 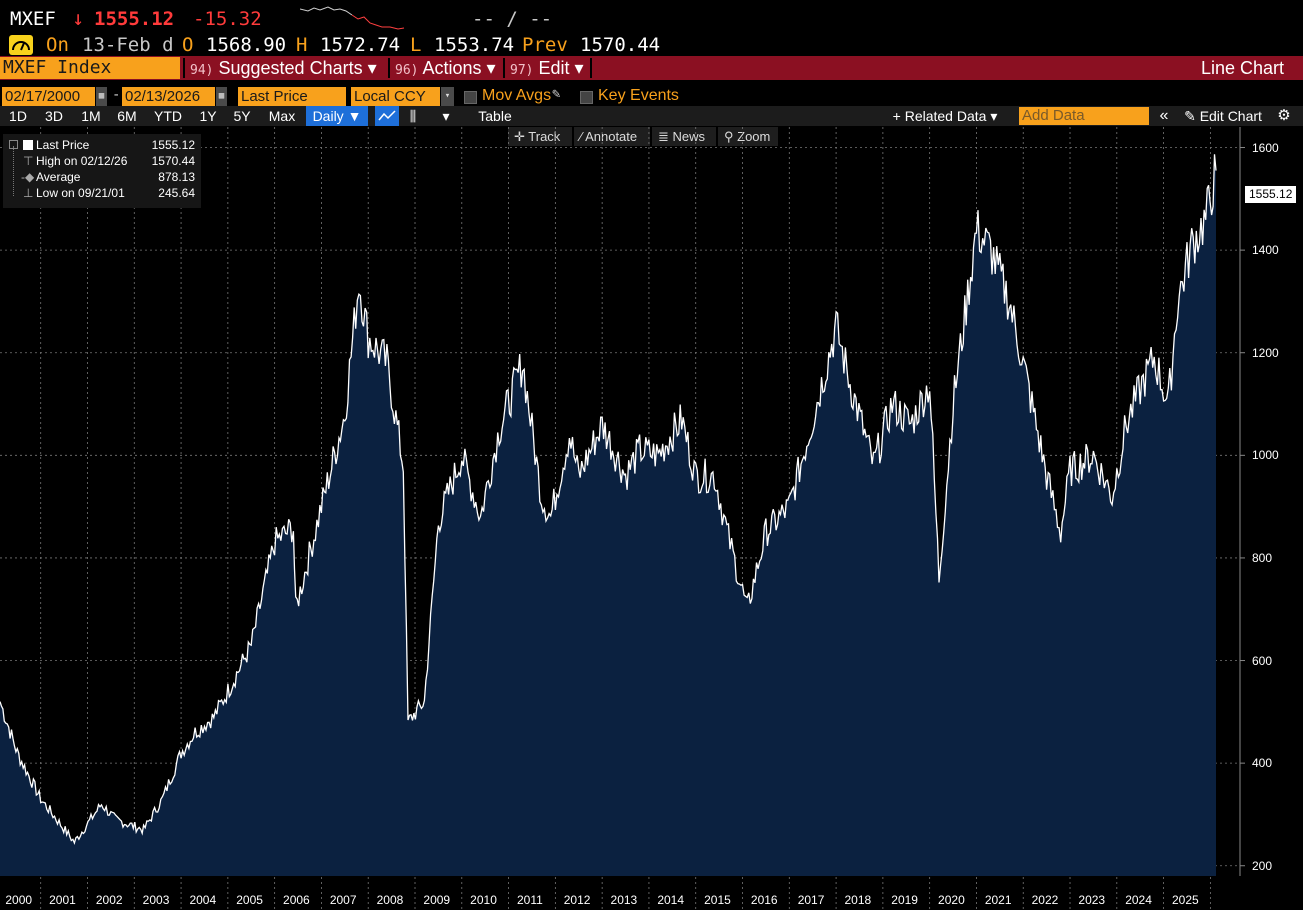 I want to click on collapse-icon: «, so click(x=1164, y=115).